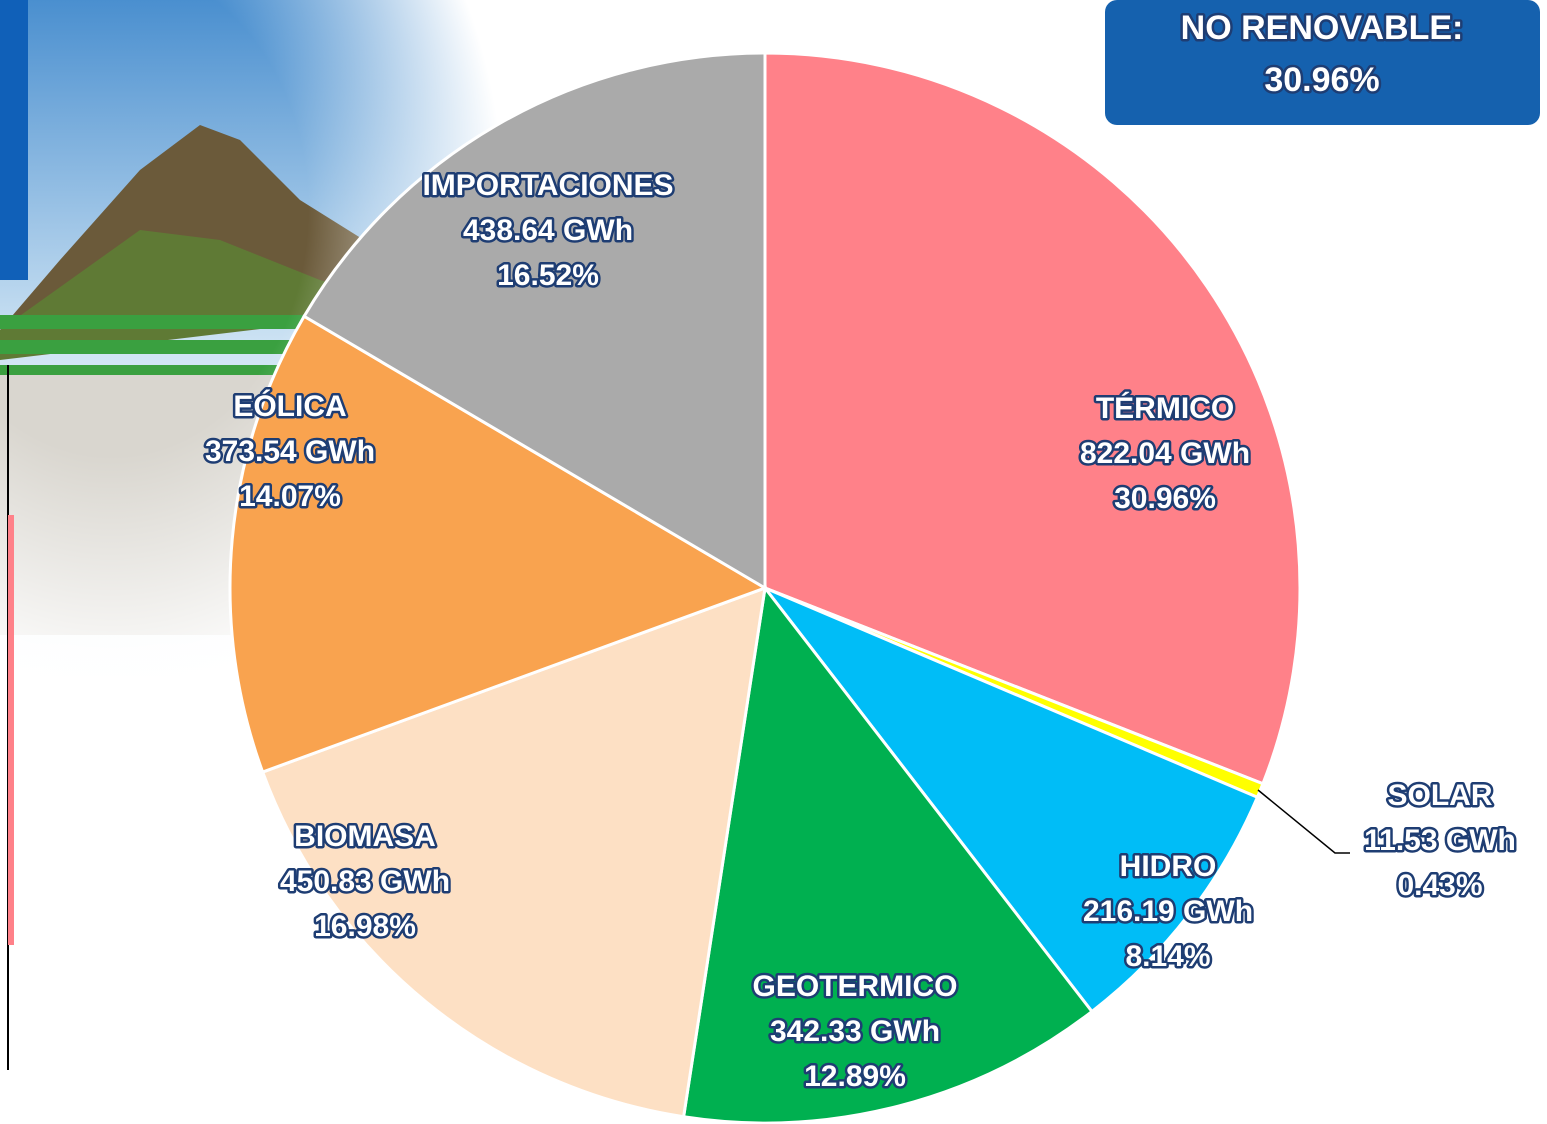  What do you see at coordinates (1321, 80) in the screenshot?
I see `annotation-value: 30.96%` at bounding box center [1321, 80].